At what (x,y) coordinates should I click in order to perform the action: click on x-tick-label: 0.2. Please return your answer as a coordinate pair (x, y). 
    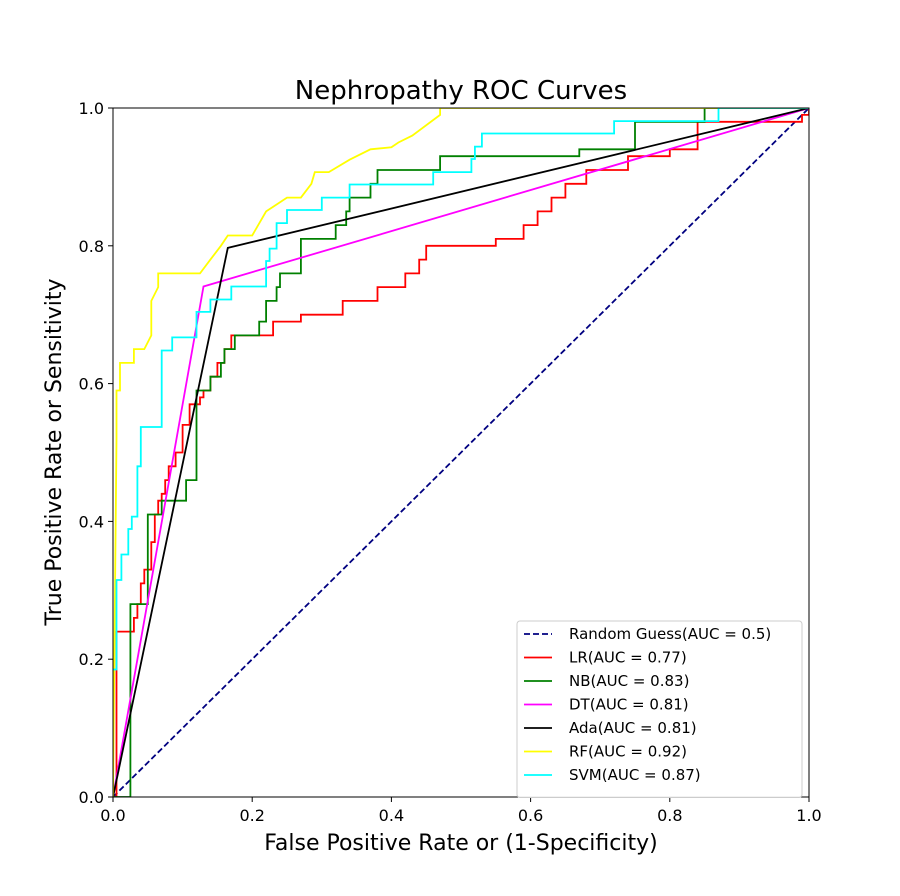
    Looking at the image, I should click on (251, 815).